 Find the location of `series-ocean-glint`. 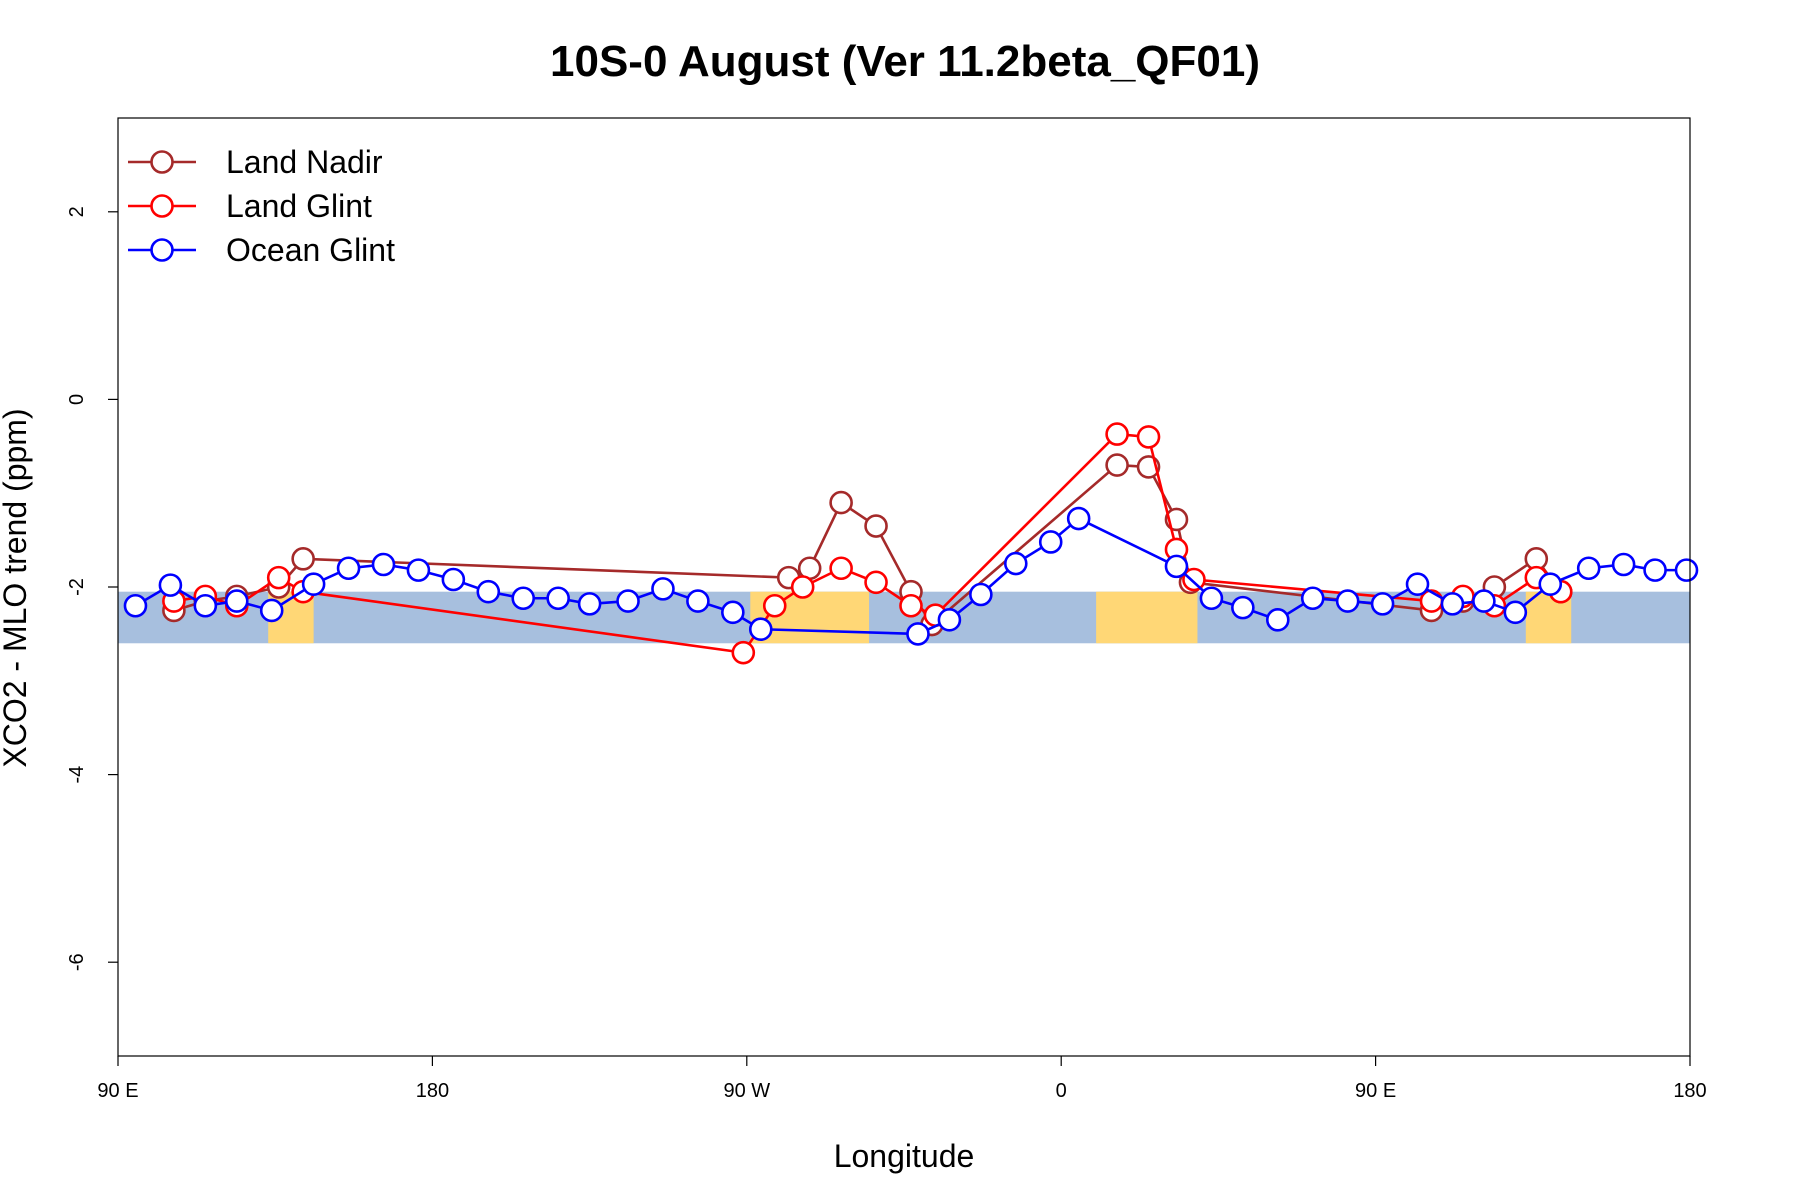

series-ocean-glint is located at coordinates (911, 576).